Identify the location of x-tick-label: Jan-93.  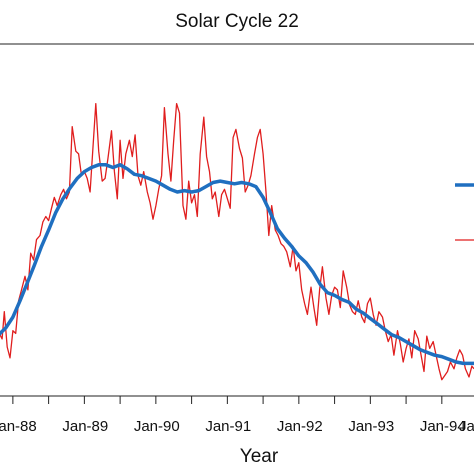
(371, 426).